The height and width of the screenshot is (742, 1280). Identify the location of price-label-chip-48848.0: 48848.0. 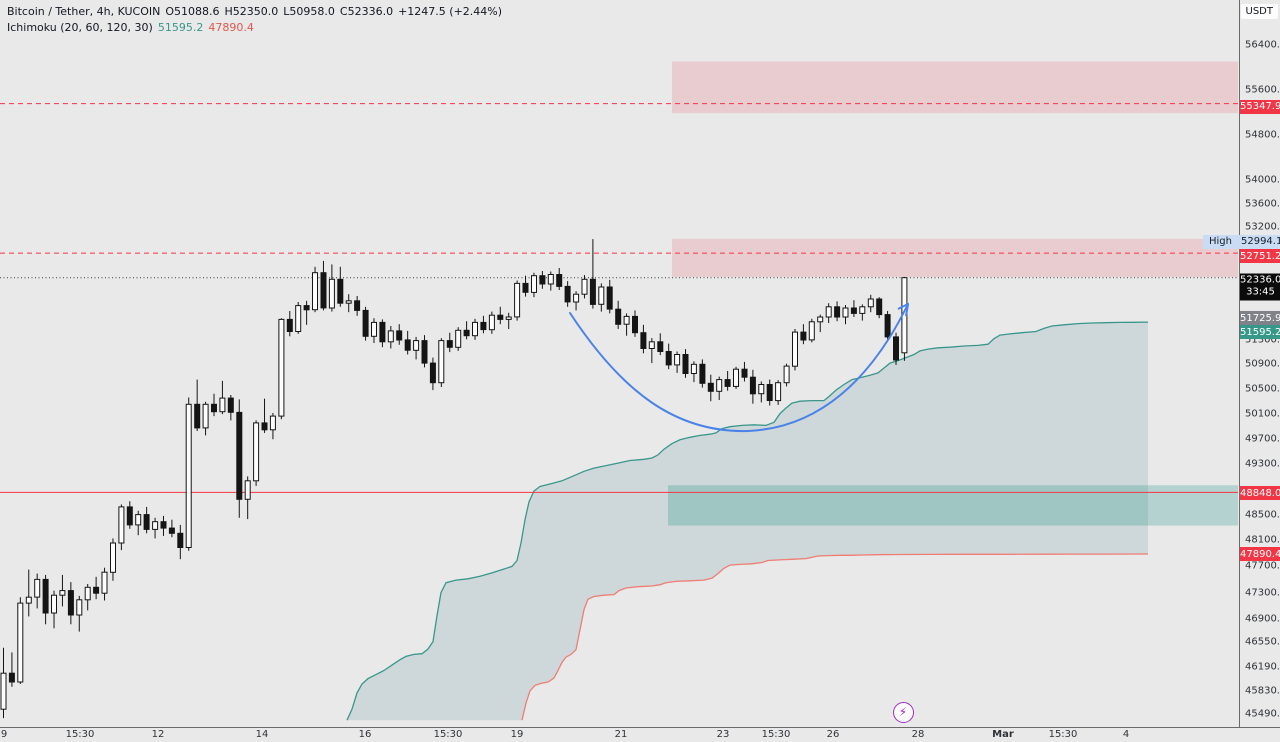
(1260, 493).